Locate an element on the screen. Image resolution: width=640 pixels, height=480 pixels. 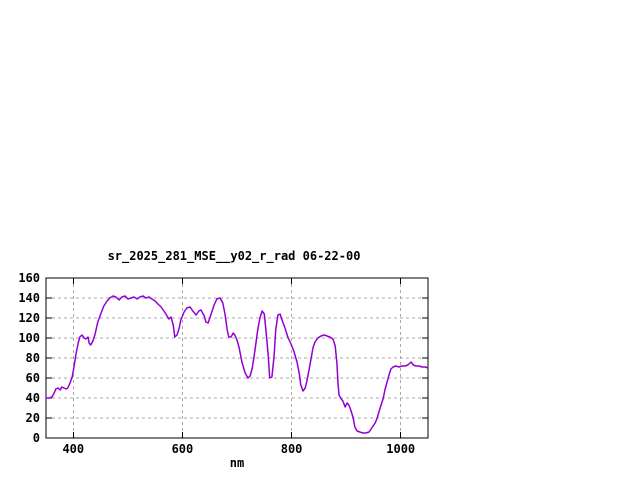
y-tick-label: 160 is located at coordinates (29, 278).